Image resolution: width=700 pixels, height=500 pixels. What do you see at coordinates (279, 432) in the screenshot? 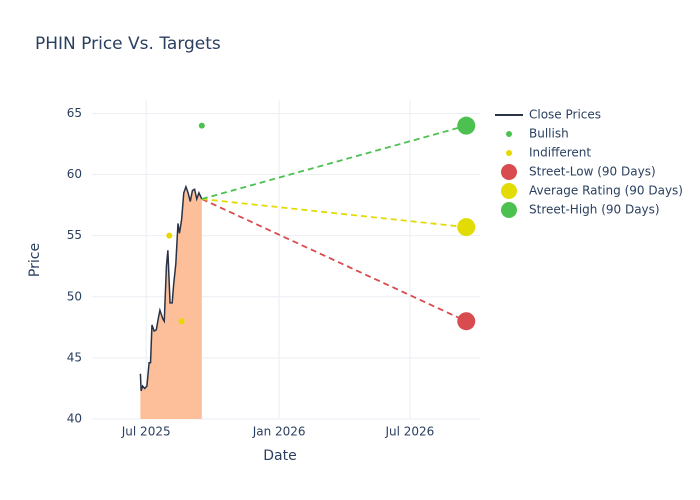
I see `x-tick-label: Jan 2026` at bounding box center [279, 432].